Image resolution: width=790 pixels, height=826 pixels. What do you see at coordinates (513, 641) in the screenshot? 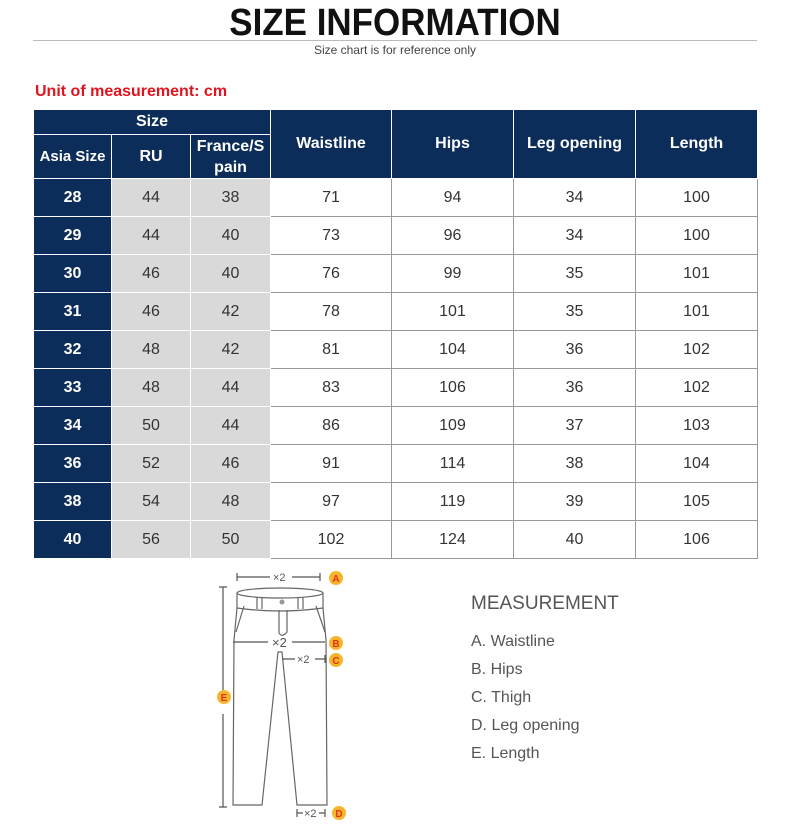
I see `measurement-item-a: A. Waistline` at bounding box center [513, 641].